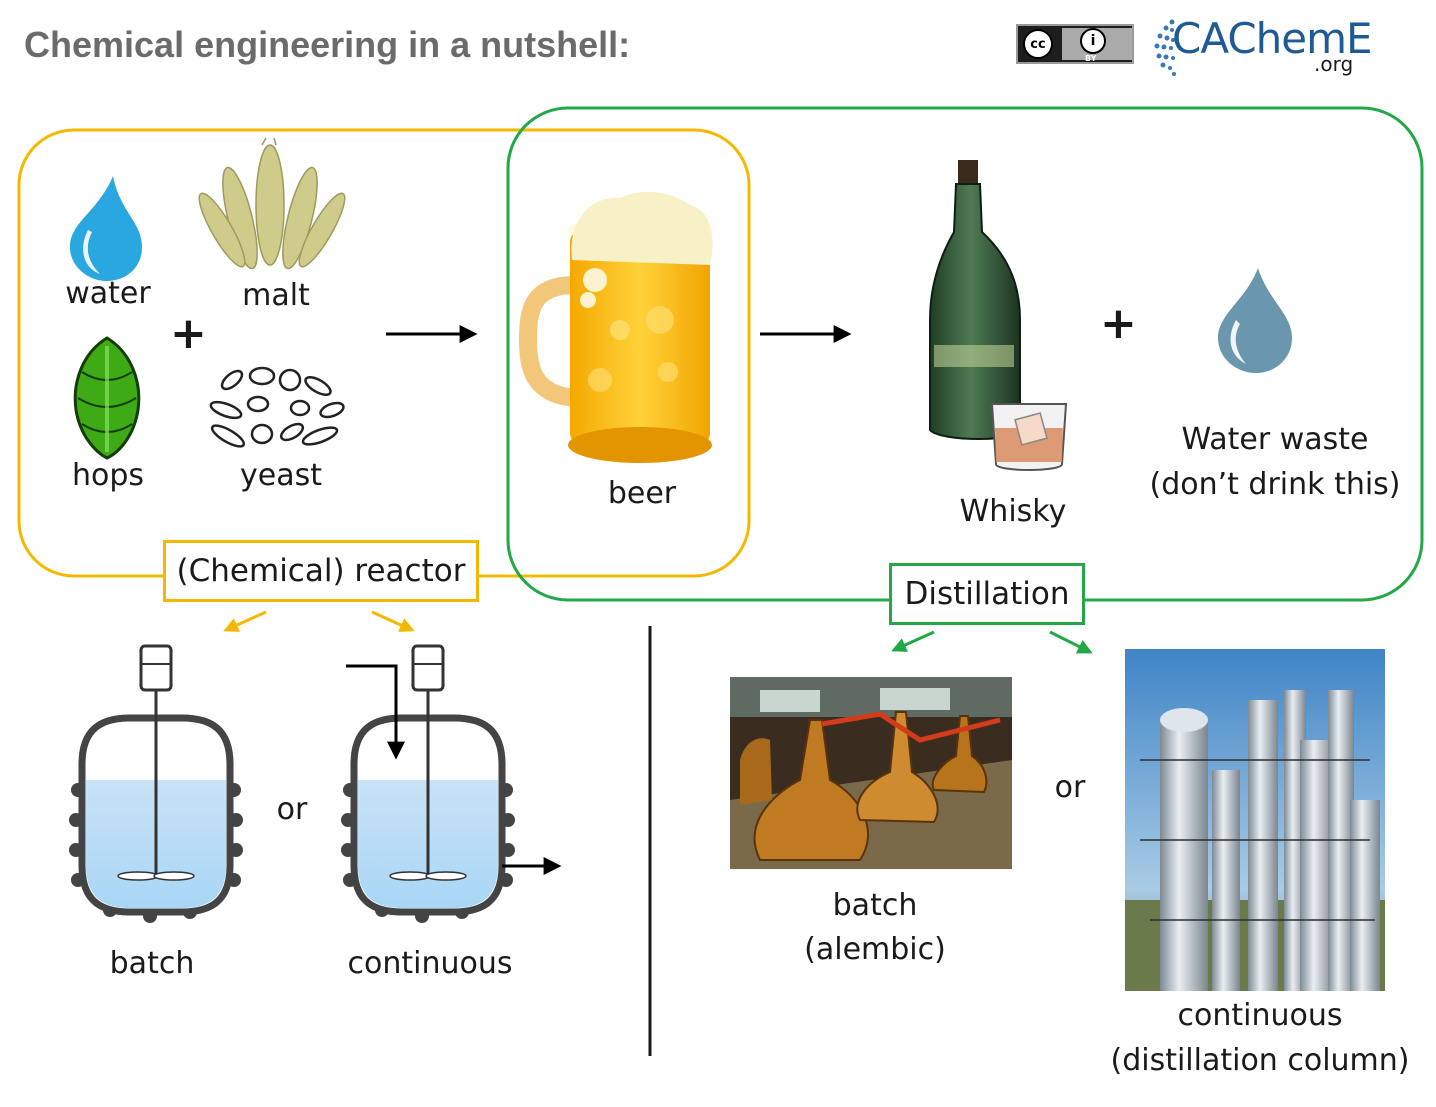 The height and width of the screenshot is (1107, 1436). I want to click on water-label: water, so click(108, 293).